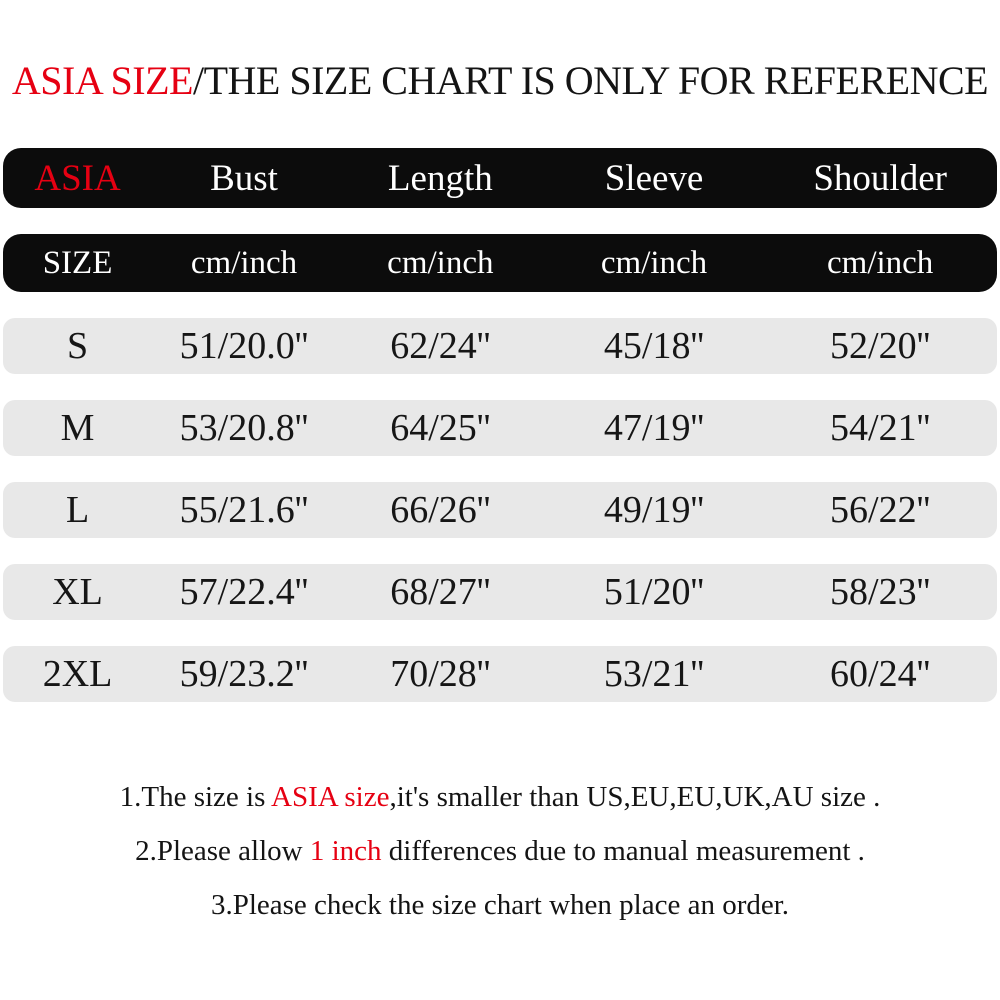  What do you see at coordinates (244, 592) in the screenshot?
I see `bust-value: 57/22.4''` at bounding box center [244, 592].